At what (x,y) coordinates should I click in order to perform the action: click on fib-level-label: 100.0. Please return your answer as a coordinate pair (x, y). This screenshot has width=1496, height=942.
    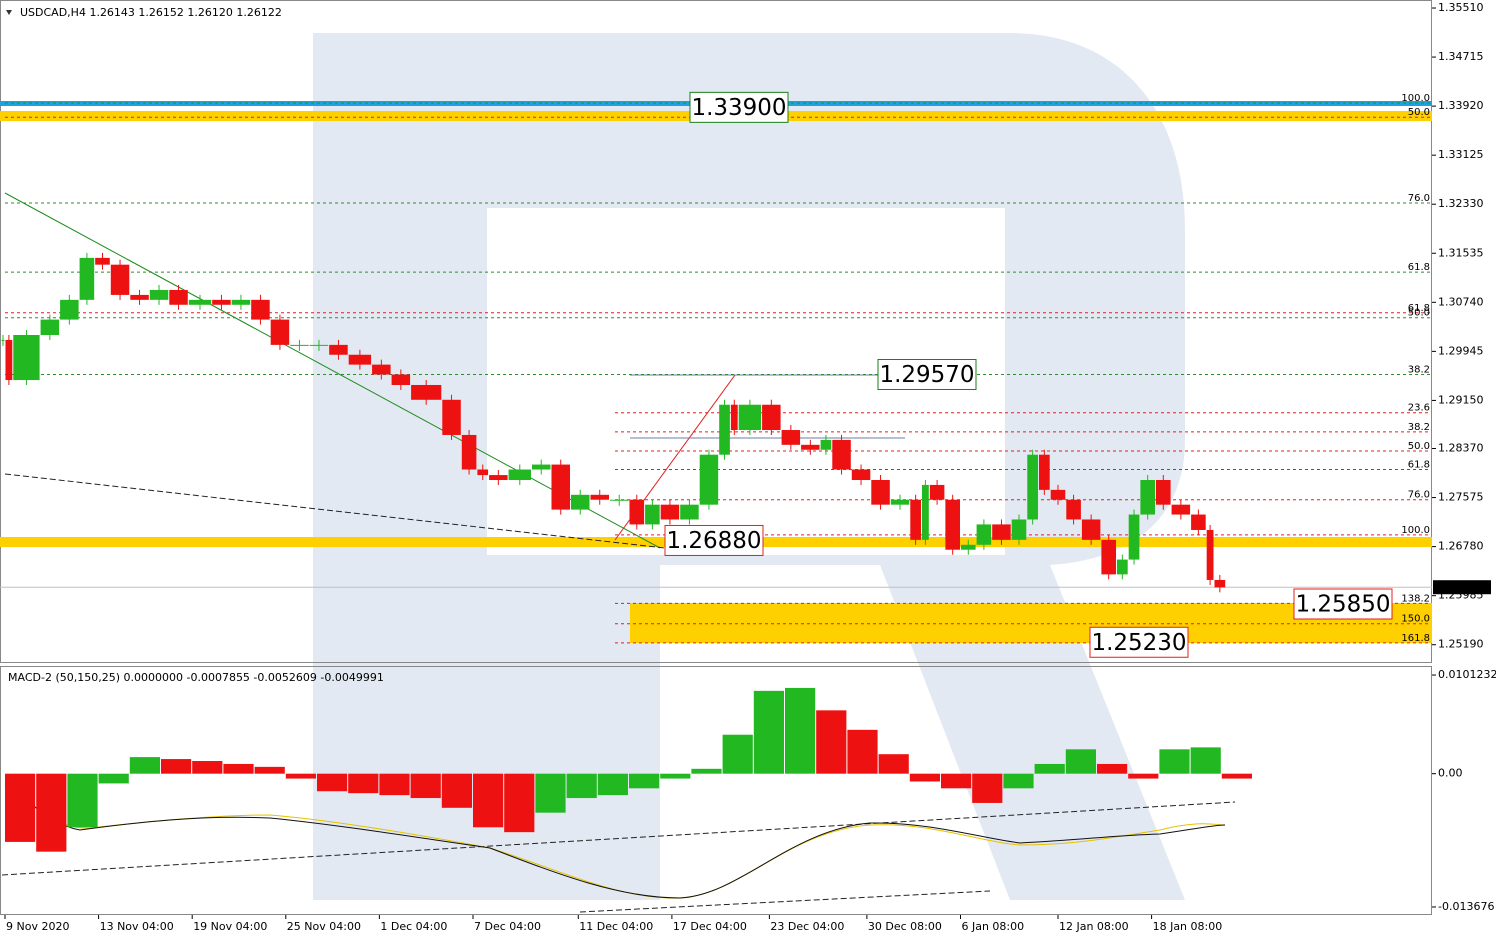
    Looking at the image, I should click on (1415, 98).